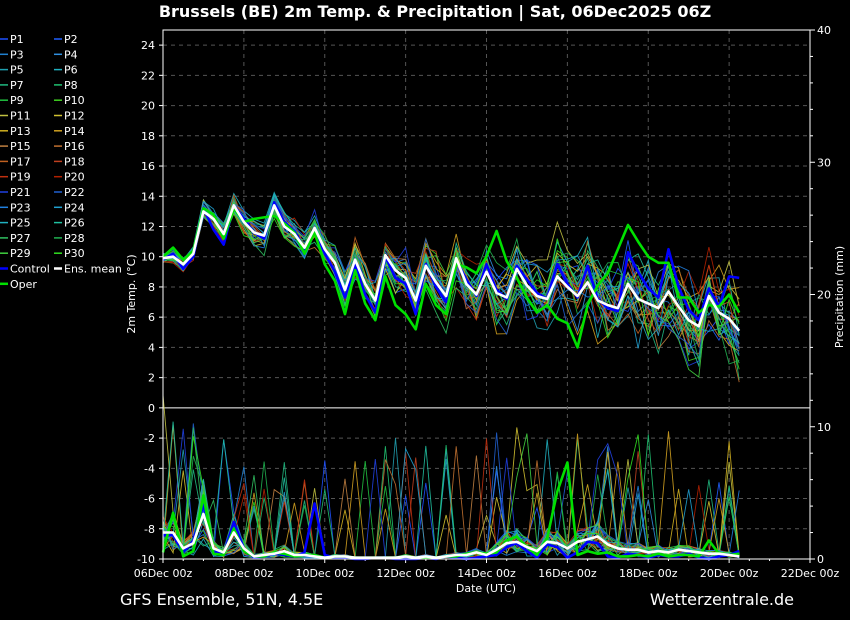 This screenshot has height=620, width=850. Describe the element at coordinates (148, 257) in the screenshot. I see `y-tick-label: 10` at that location.